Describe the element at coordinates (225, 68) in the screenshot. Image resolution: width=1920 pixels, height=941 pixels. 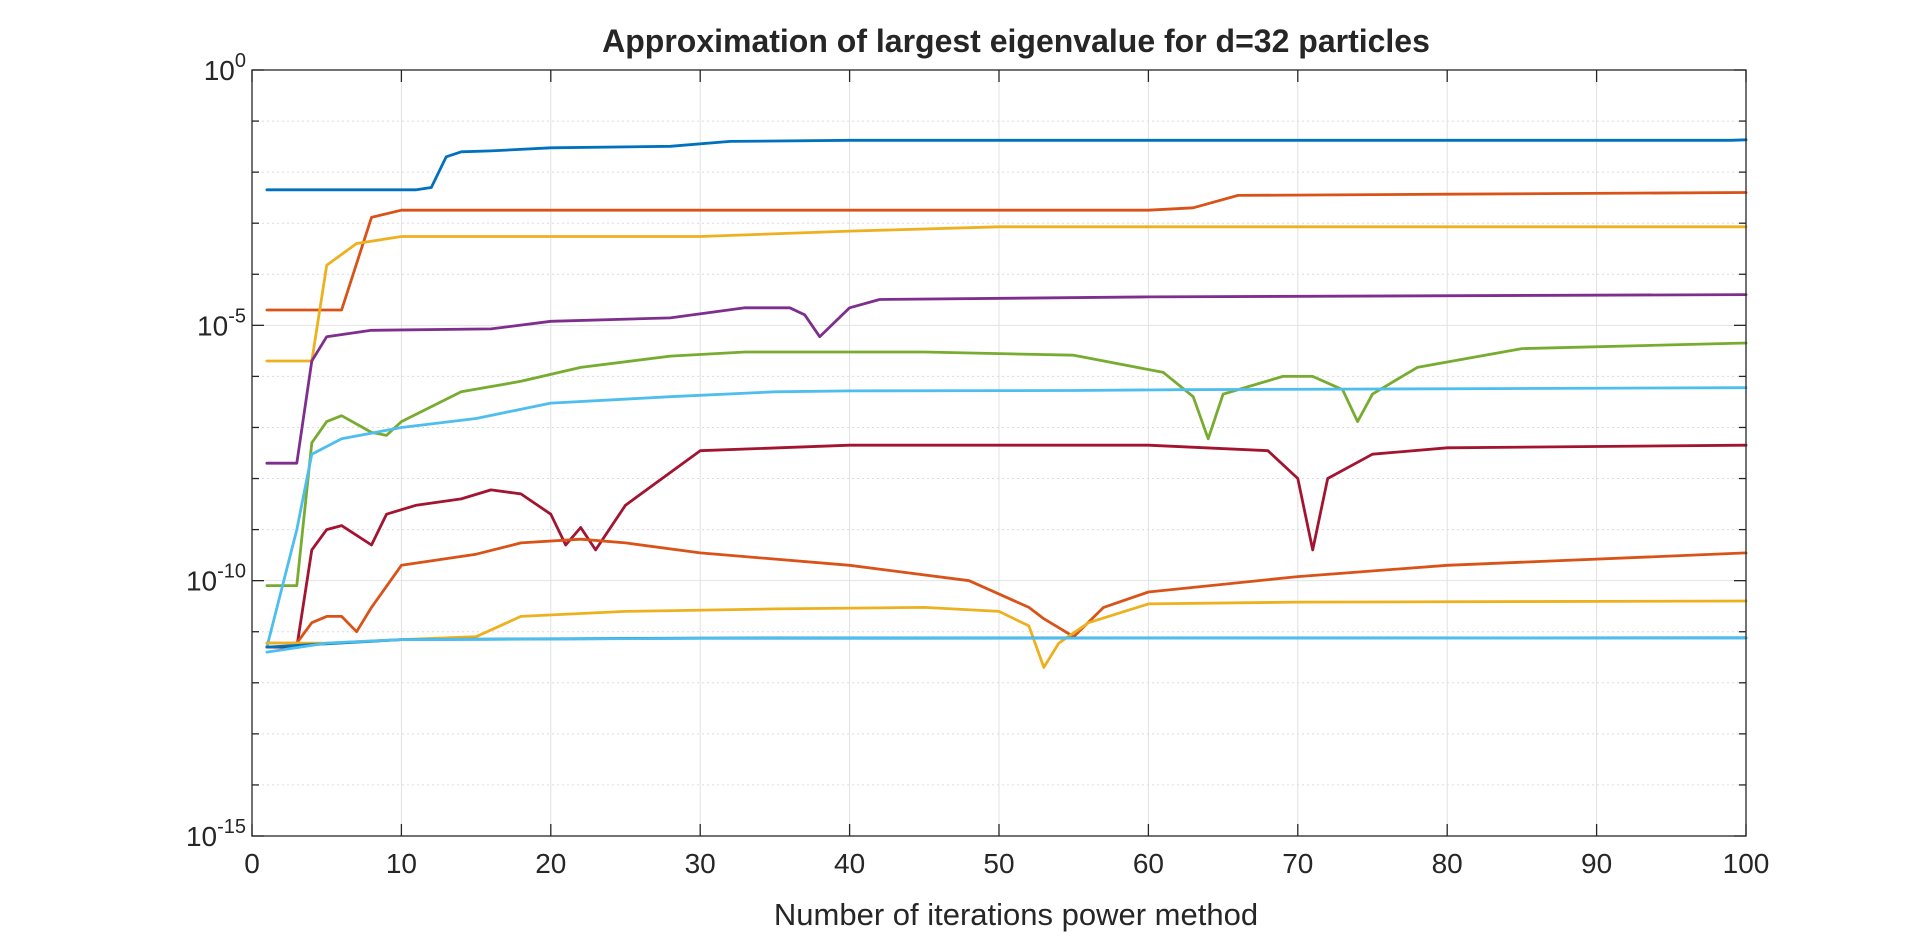
I see `y-tick-label: 10⁰` at that location.